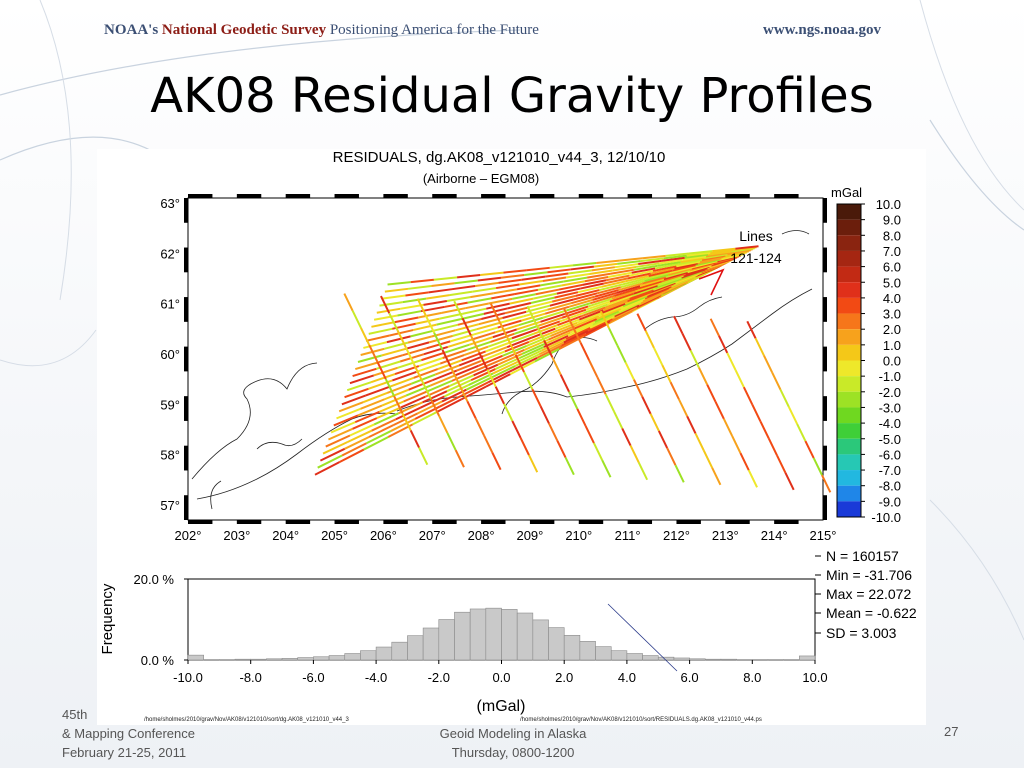 Image resolution: width=1024 pixels, height=768 pixels. What do you see at coordinates (107, 618) in the screenshot?
I see `histogram-ylabel: Frequency` at bounding box center [107, 618].